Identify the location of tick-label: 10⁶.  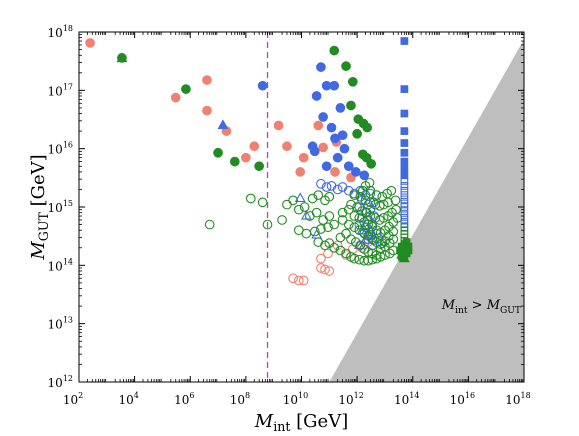
(184, 399).